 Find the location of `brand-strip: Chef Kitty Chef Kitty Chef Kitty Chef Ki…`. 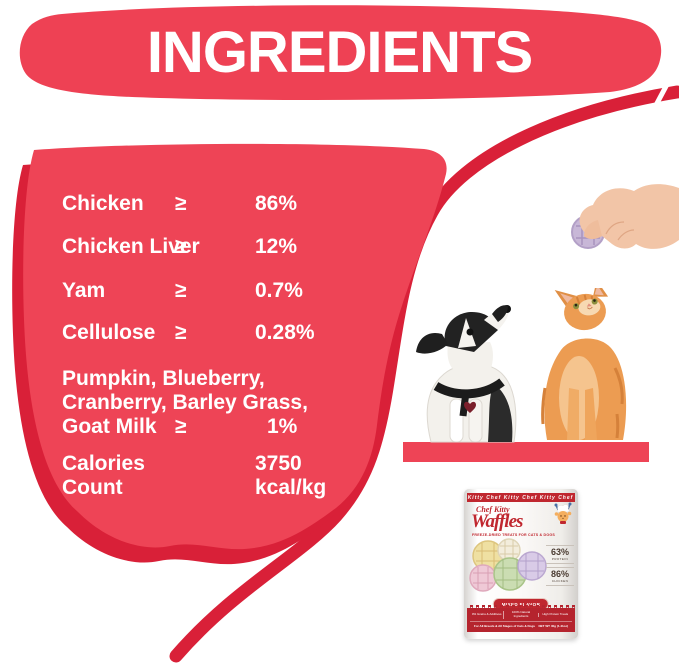

brand-strip: Chef Kitty Chef Kitty Chef Kitty Chef Ki… is located at coordinates (521, 497).